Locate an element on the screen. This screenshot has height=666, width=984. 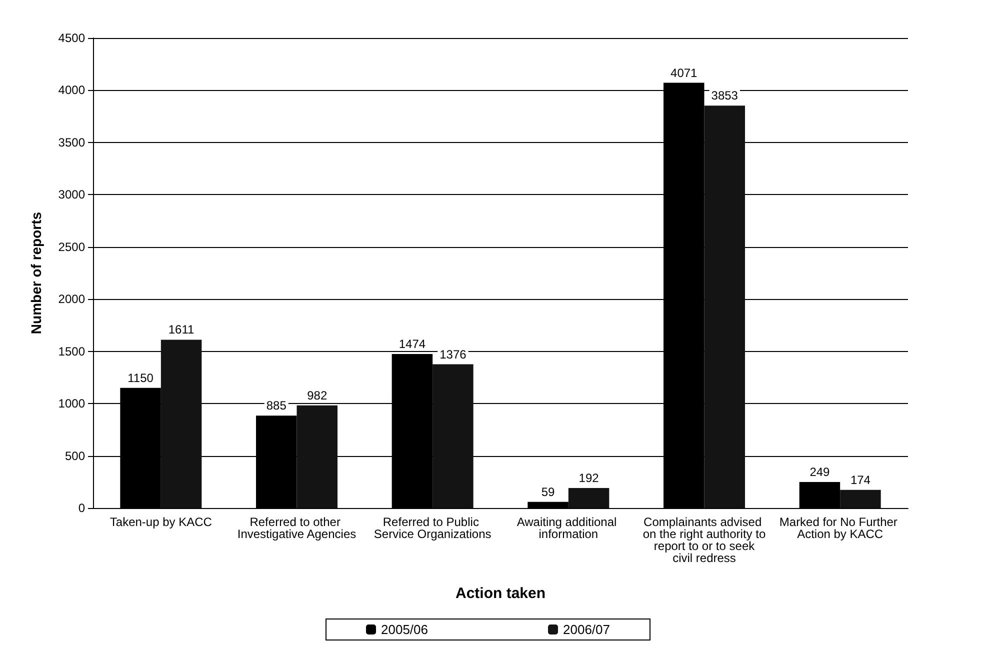
data-label: 1376 is located at coordinates (453, 354).